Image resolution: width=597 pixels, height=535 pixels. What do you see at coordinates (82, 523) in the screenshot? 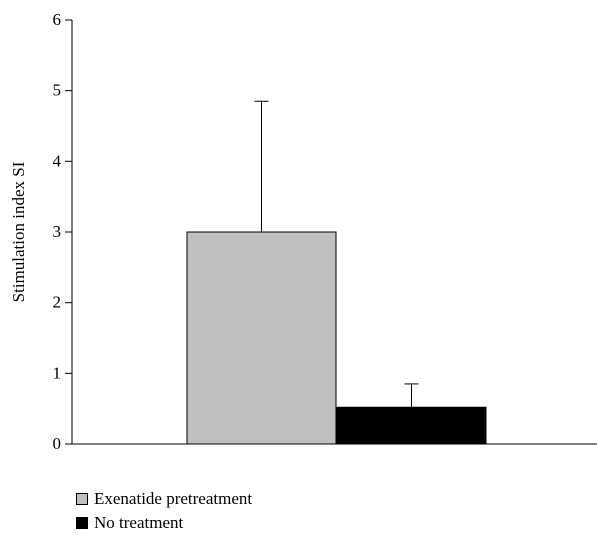
I see `legend-swatch-no-treatment` at bounding box center [82, 523].